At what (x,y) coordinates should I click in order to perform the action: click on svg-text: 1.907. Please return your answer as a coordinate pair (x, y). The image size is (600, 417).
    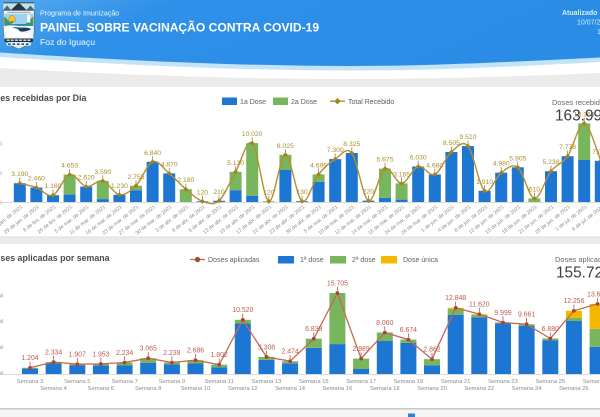
    Looking at the image, I should click on (77, 355).